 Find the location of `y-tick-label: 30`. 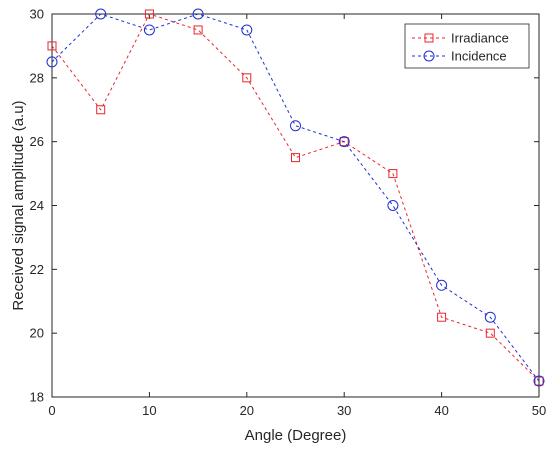

y-tick-label: 30 is located at coordinates (37, 14).